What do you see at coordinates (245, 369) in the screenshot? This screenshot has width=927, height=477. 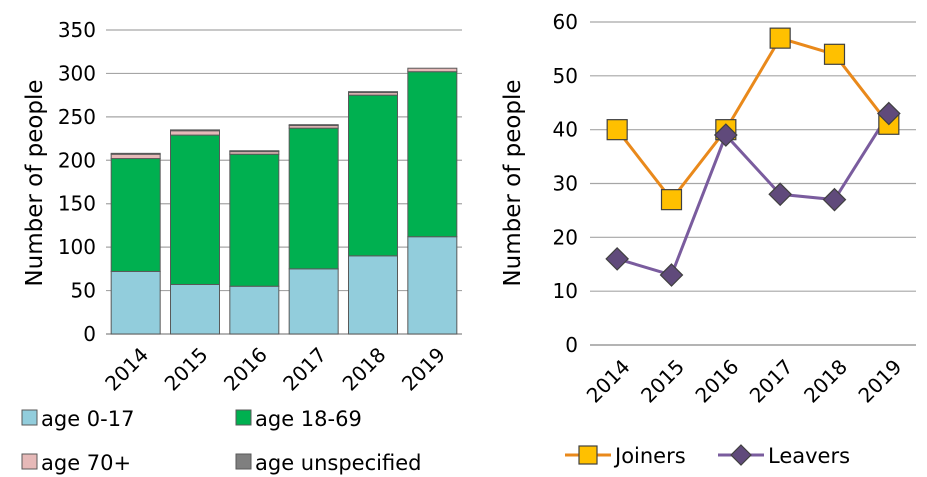 I see `bar-x-tick-label: 2016` at bounding box center [245, 369].